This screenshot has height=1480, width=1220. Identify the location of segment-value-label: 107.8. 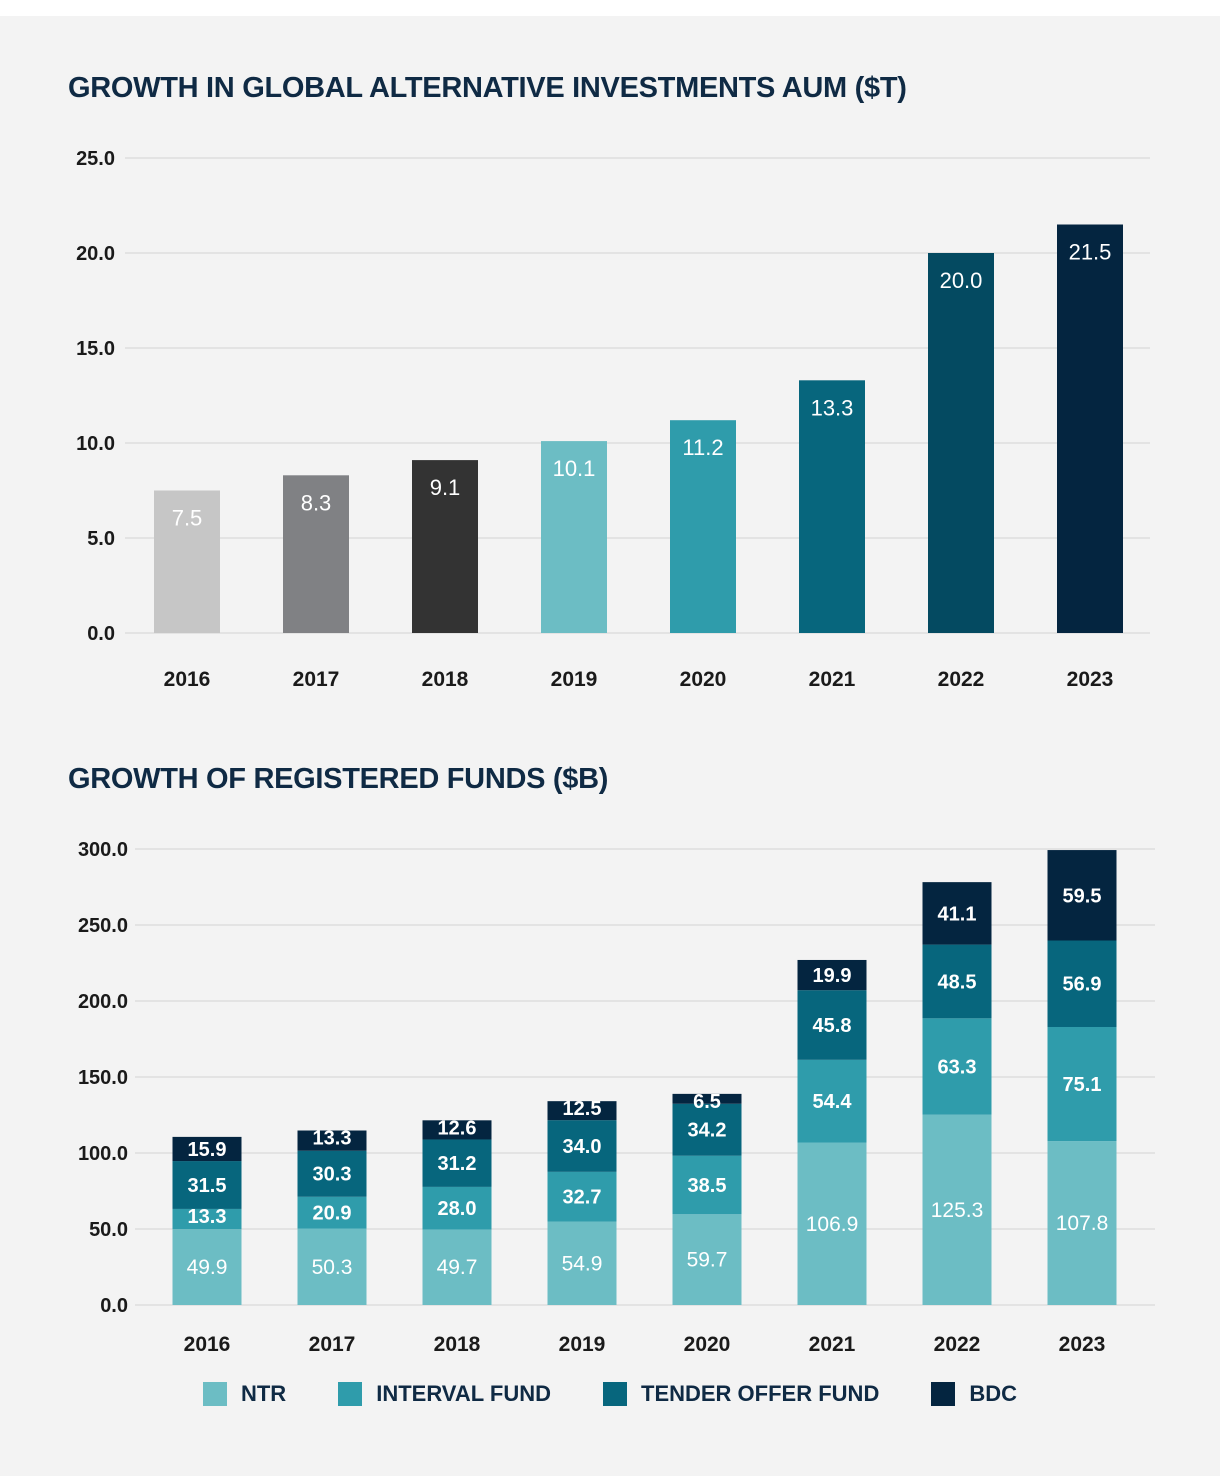
(1082, 1223).